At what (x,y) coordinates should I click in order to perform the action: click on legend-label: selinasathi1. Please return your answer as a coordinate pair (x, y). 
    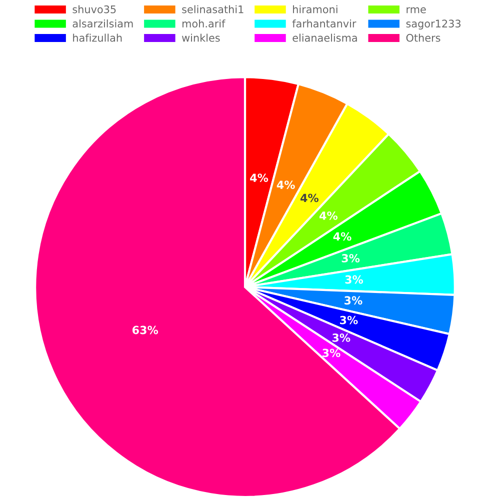
    Looking at the image, I should click on (213, 9).